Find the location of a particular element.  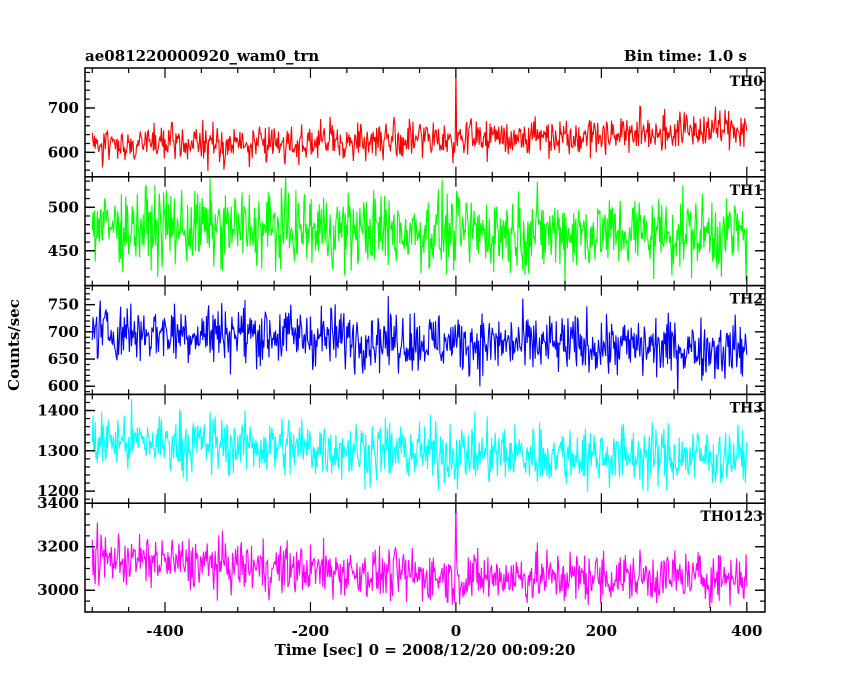

x-axis: -400 -200 0 200 400 is located at coordinates (454, 631).